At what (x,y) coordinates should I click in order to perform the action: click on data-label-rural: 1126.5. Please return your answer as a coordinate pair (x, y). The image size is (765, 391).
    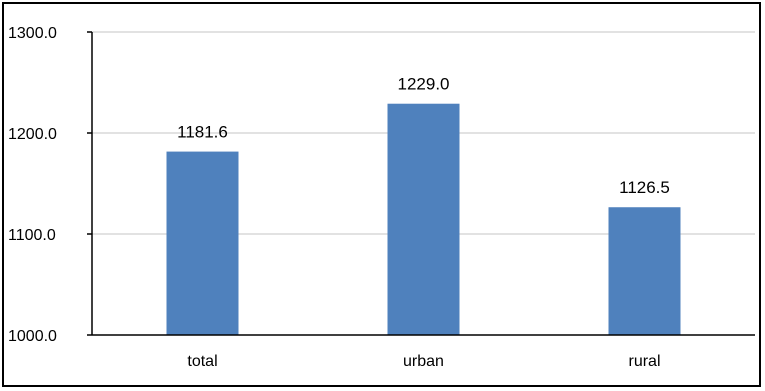
    Looking at the image, I should click on (644, 187).